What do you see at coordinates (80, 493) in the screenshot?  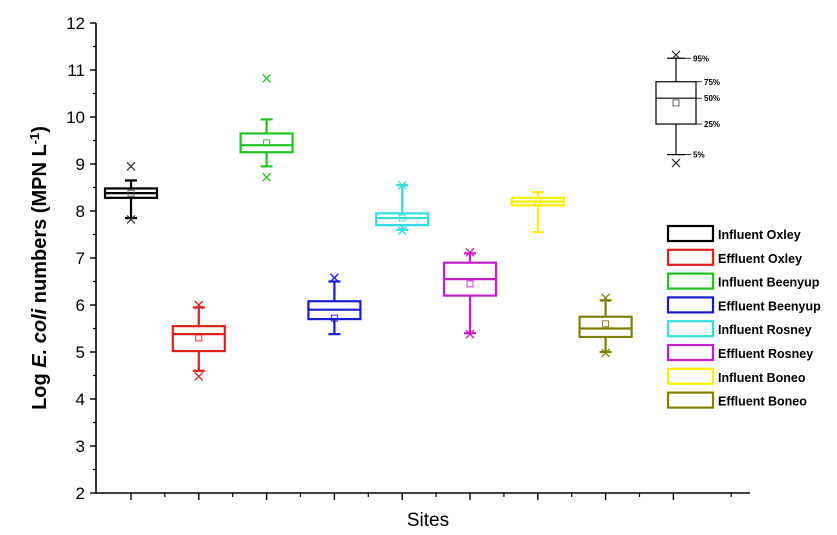 I see `y-tick-label: 2` at bounding box center [80, 493].